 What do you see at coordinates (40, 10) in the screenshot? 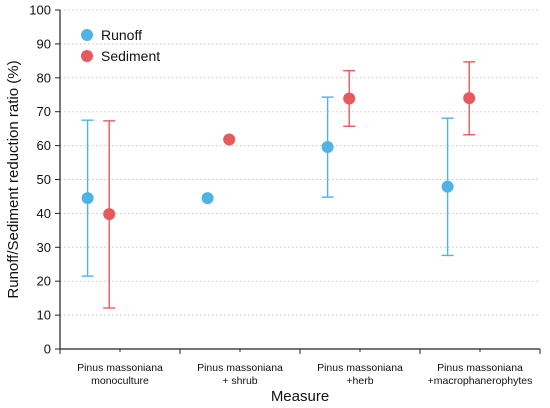
I see `y-tick-label: 100` at bounding box center [40, 10].